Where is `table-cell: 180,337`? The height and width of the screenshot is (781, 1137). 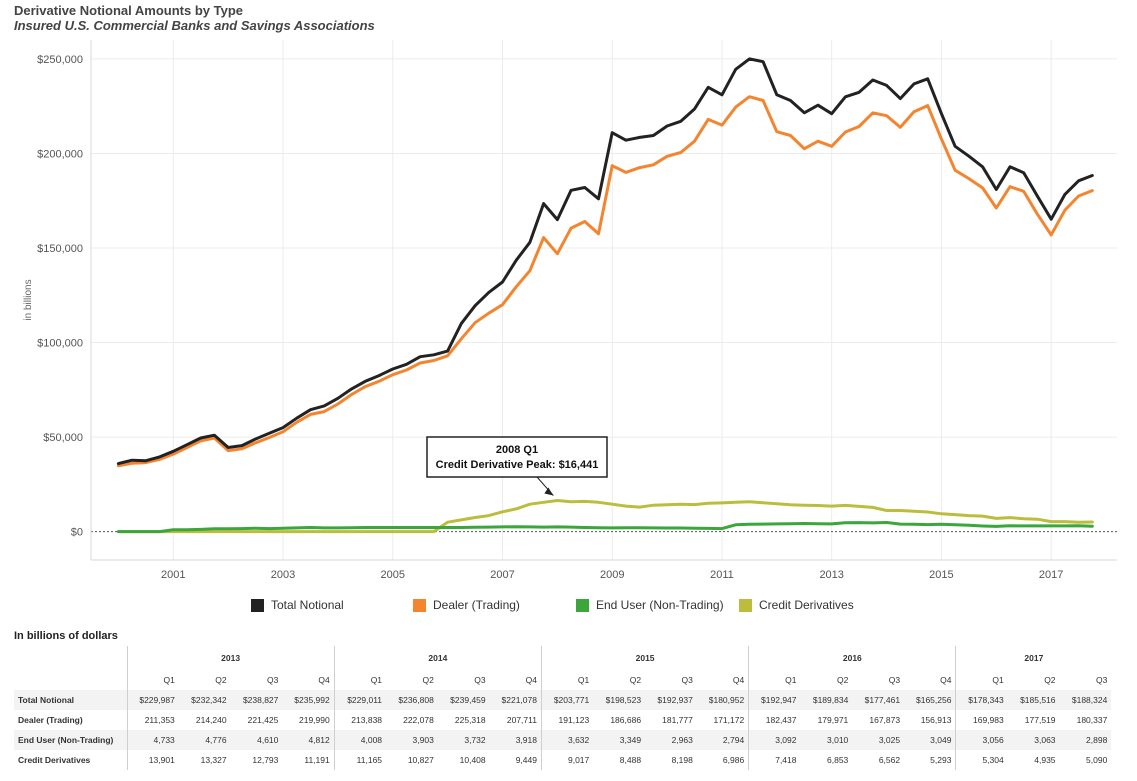 table-cell: 180,337 is located at coordinates (1092, 720).